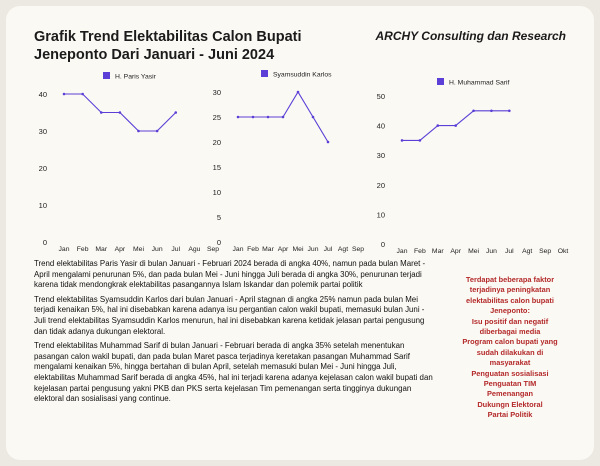  What do you see at coordinates (510, 321) in the screenshot?
I see `side-note-line: Isu positif dan negatif` at bounding box center [510, 321].